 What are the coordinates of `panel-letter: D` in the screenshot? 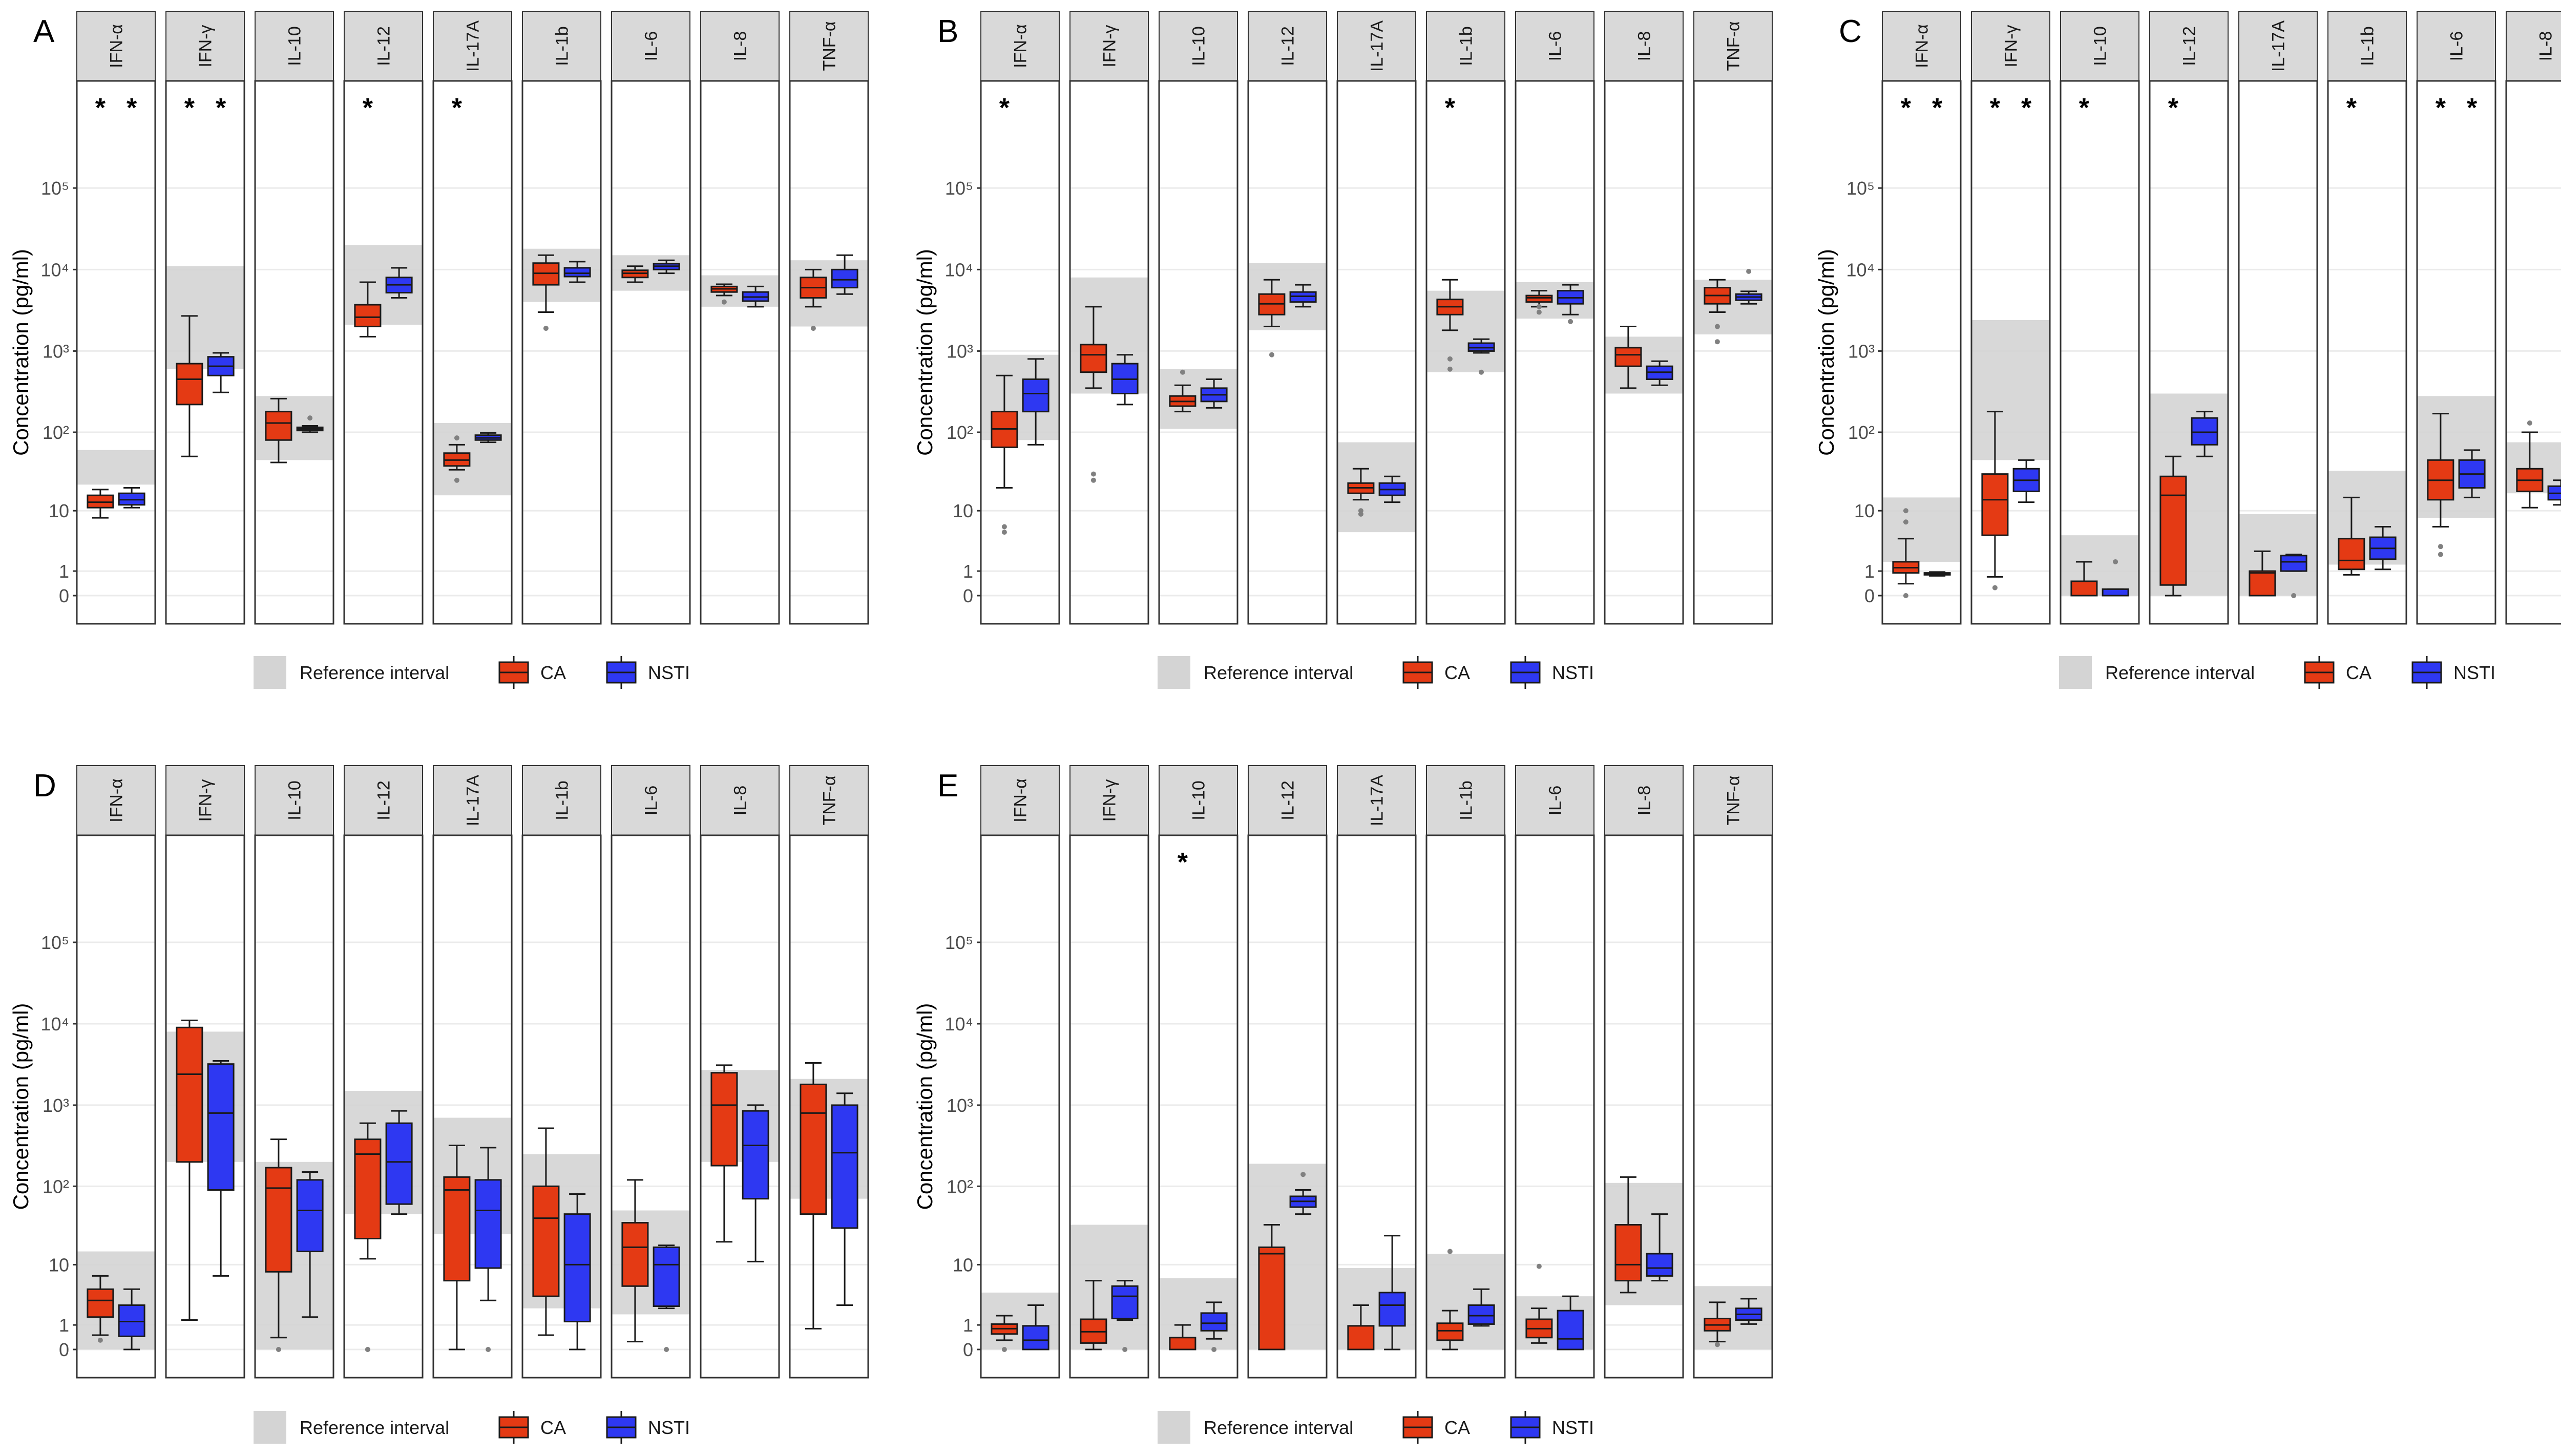 It's located at (45, 786).